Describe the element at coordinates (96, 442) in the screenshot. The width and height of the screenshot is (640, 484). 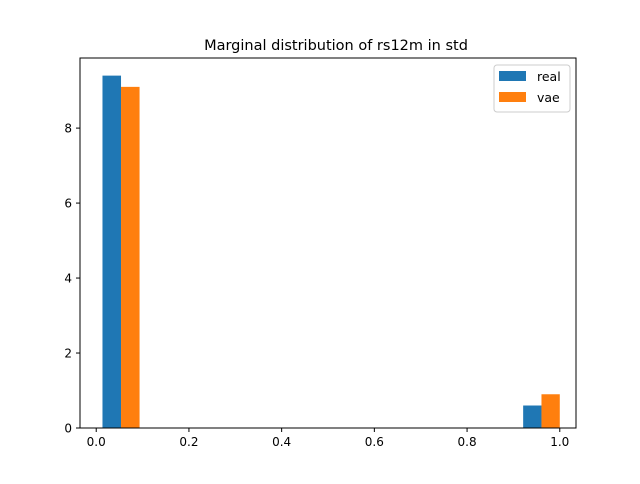
I see `x-tick-label: 0.0` at that location.